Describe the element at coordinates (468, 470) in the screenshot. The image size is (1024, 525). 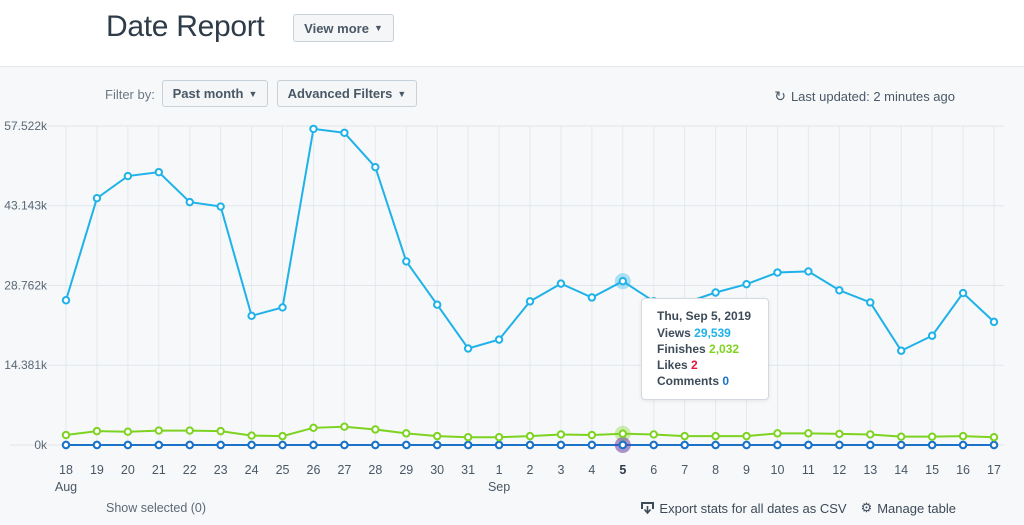
I see `x-tick-label: 31` at that location.